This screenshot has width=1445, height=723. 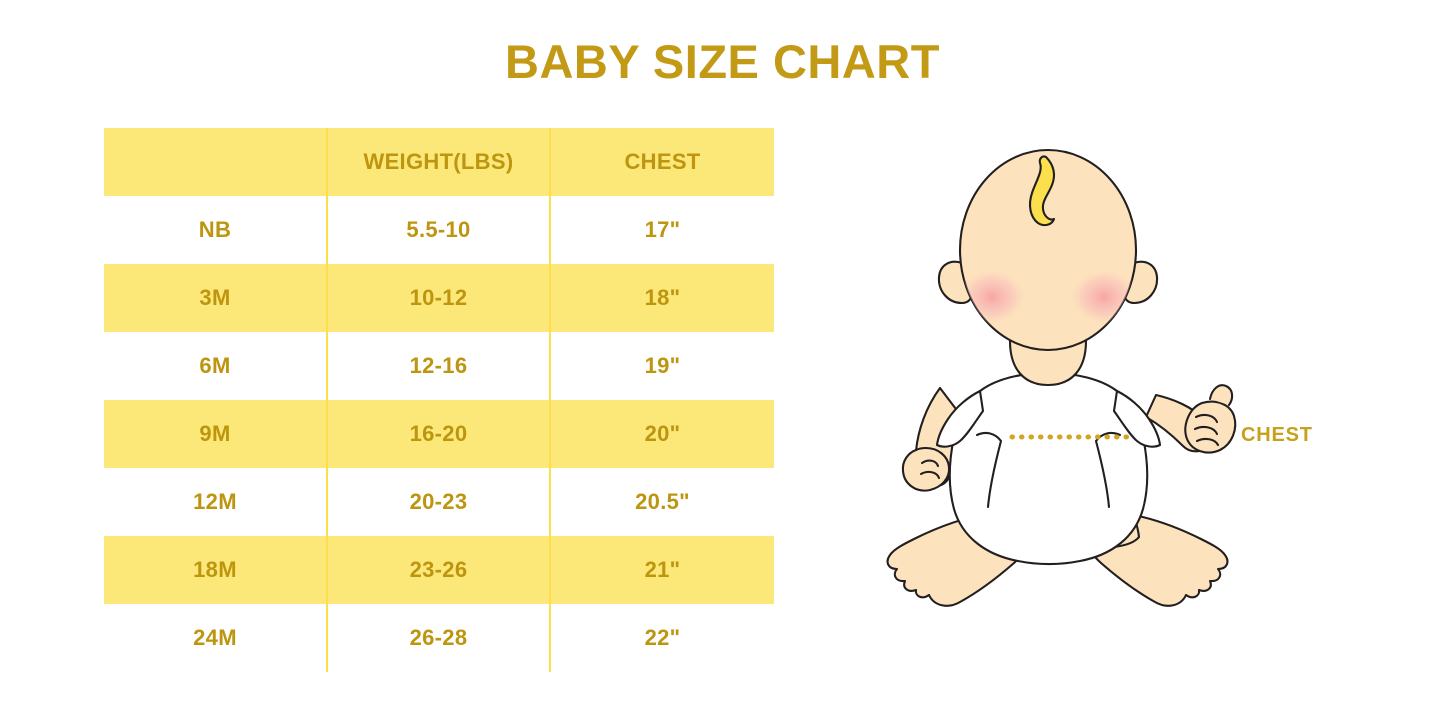 I want to click on baby-onesie, so click(x=1048, y=468).